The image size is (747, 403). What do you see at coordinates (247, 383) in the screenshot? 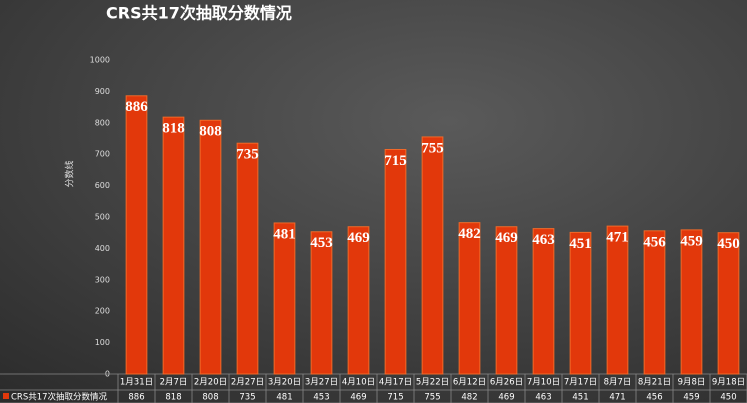
I see `x-tick-label: 2月27日` at bounding box center [247, 383].